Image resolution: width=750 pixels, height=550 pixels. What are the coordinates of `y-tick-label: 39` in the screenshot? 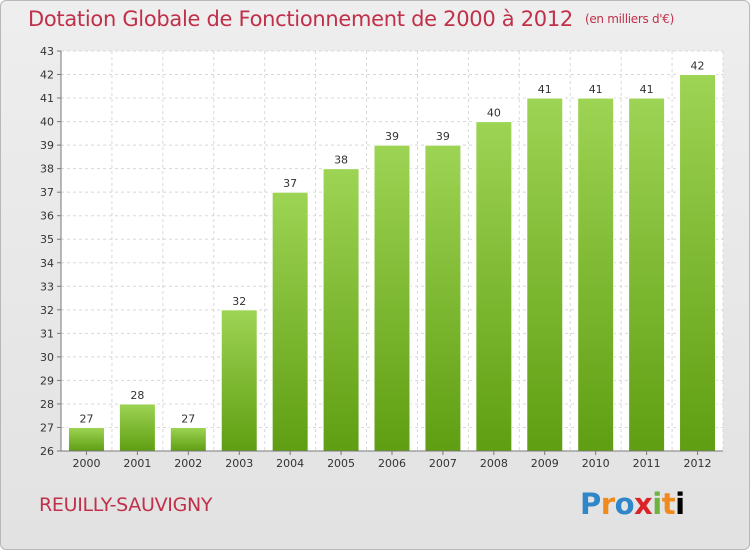 It's located at (47, 145).